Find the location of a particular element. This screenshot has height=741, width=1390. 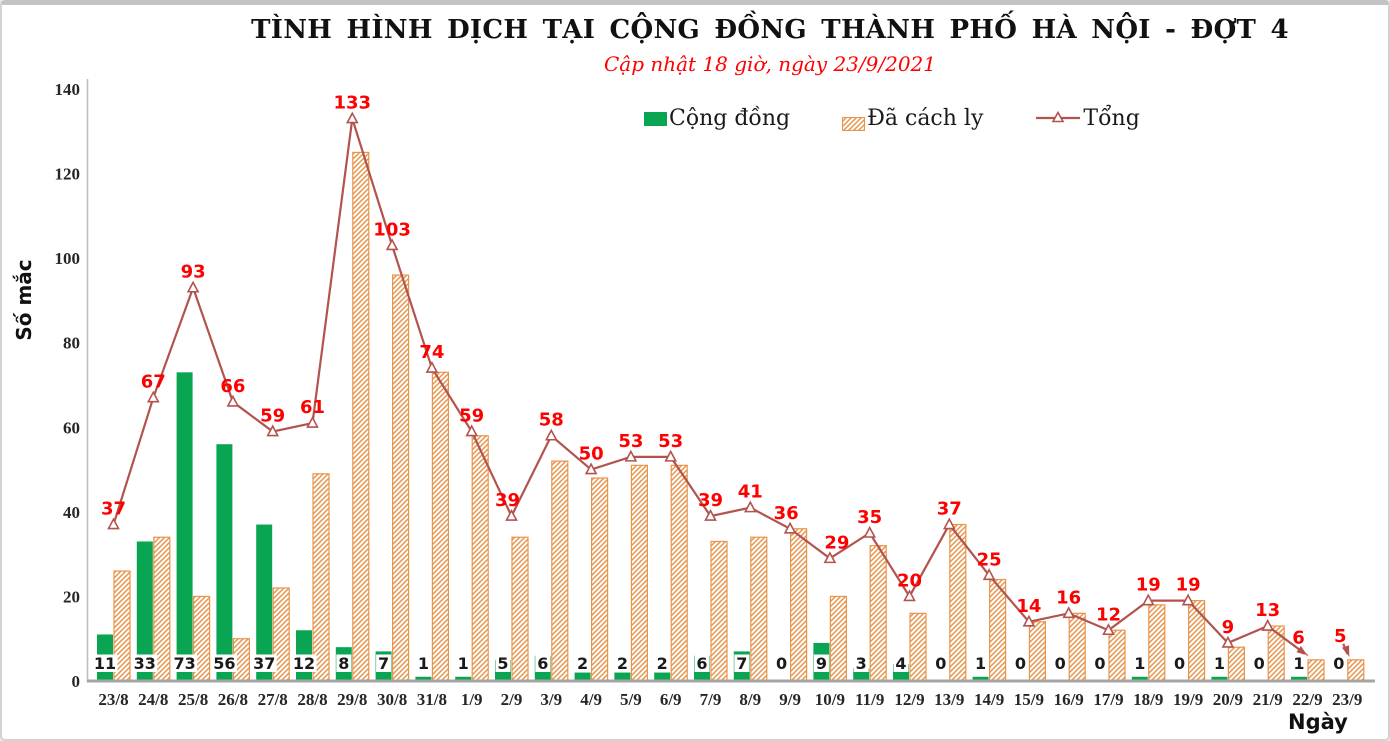

total-data-label: 19 is located at coordinates (1148, 585).